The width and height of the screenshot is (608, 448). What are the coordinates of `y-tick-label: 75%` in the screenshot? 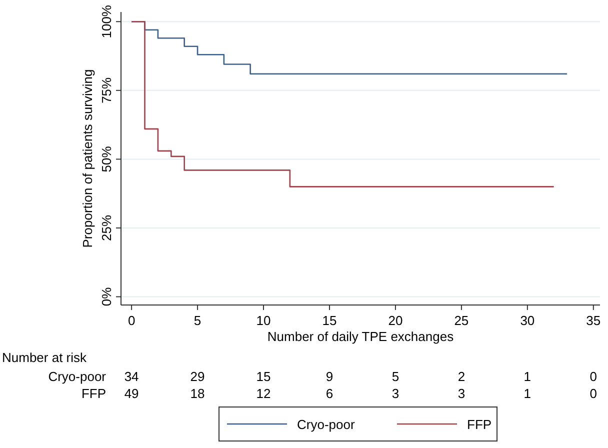 It's located at (106, 90).